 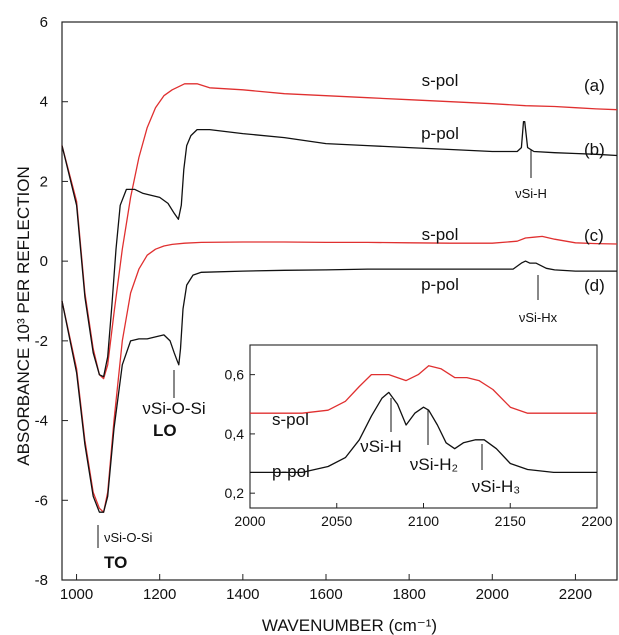 What do you see at coordinates (115, 562) in the screenshot?
I see `annotation-label: TO` at bounding box center [115, 562].